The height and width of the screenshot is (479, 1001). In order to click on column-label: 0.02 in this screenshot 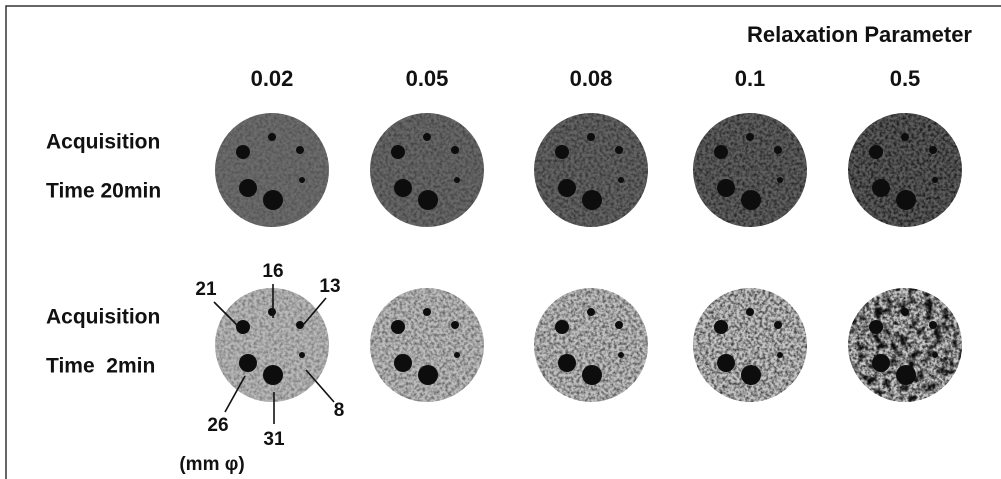, I will do `click(272, 78)`.